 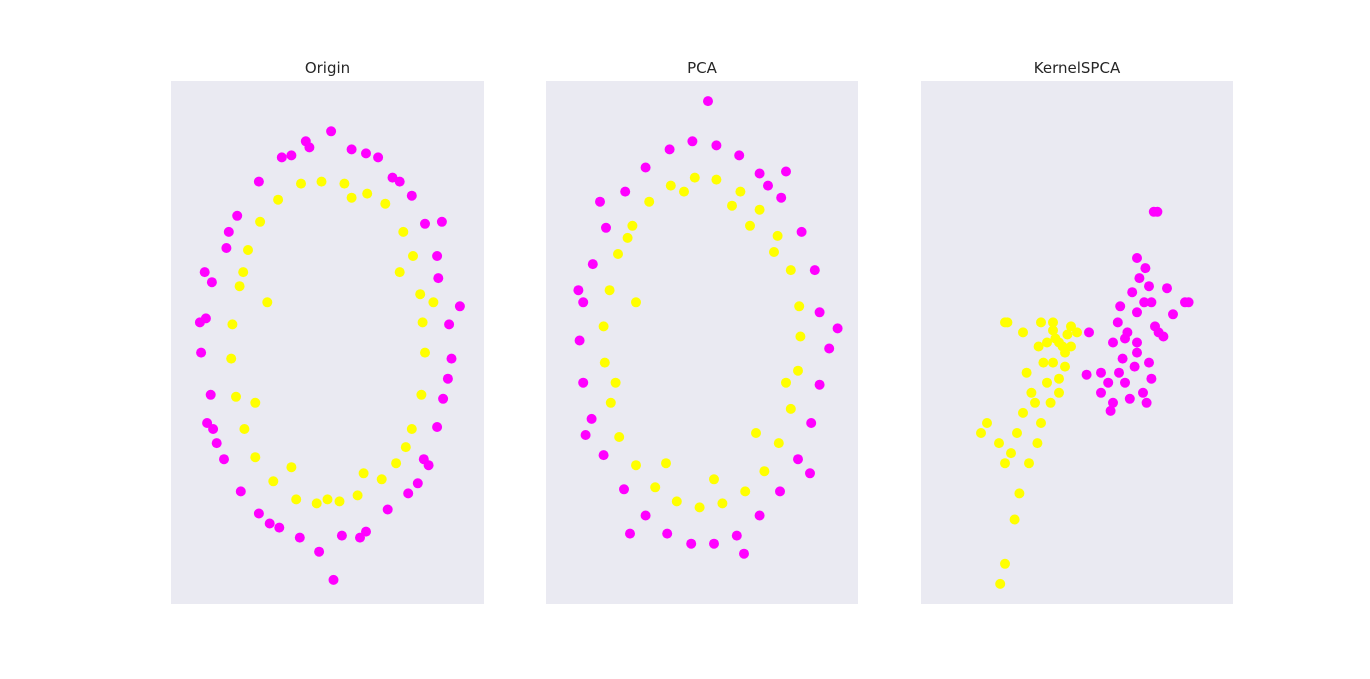 I want to click on panel-title-pca: PCA, so click(x=702, y=68).